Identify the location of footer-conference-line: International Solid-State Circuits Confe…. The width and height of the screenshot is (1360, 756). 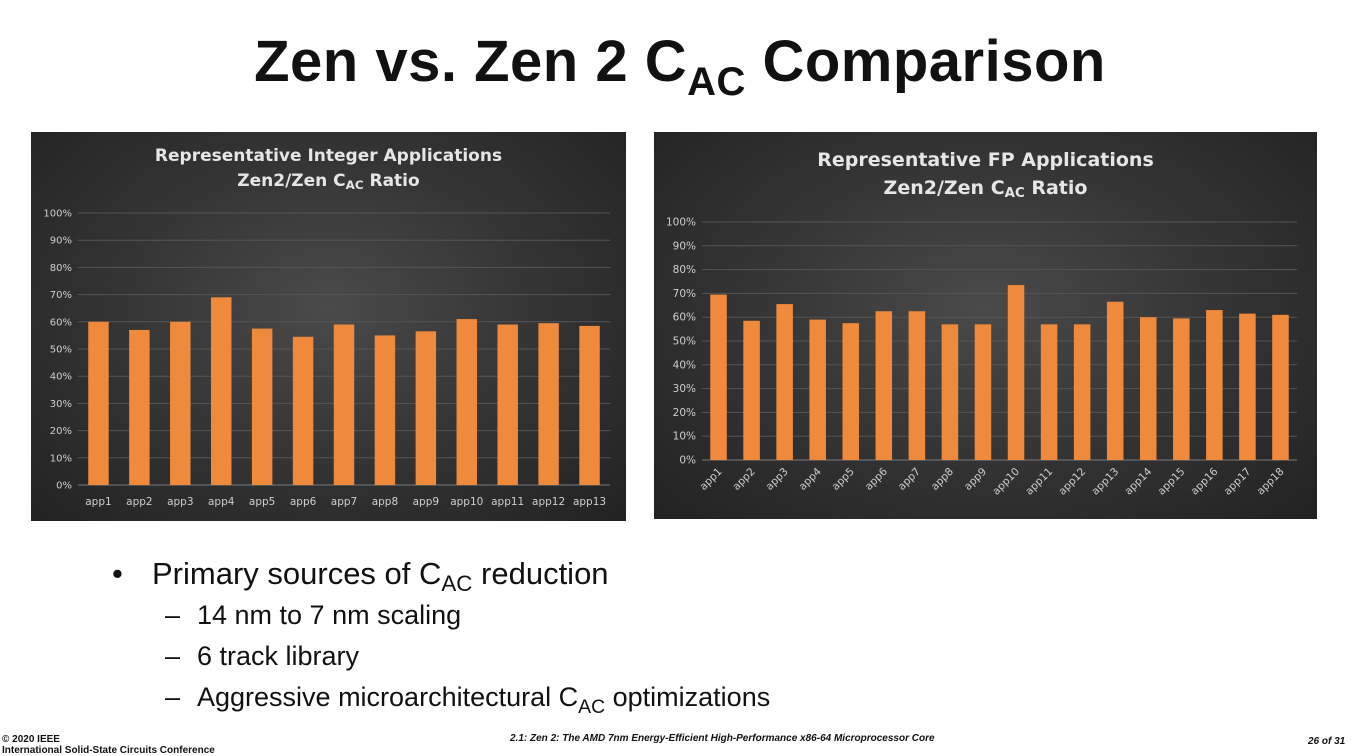
(108, 750).